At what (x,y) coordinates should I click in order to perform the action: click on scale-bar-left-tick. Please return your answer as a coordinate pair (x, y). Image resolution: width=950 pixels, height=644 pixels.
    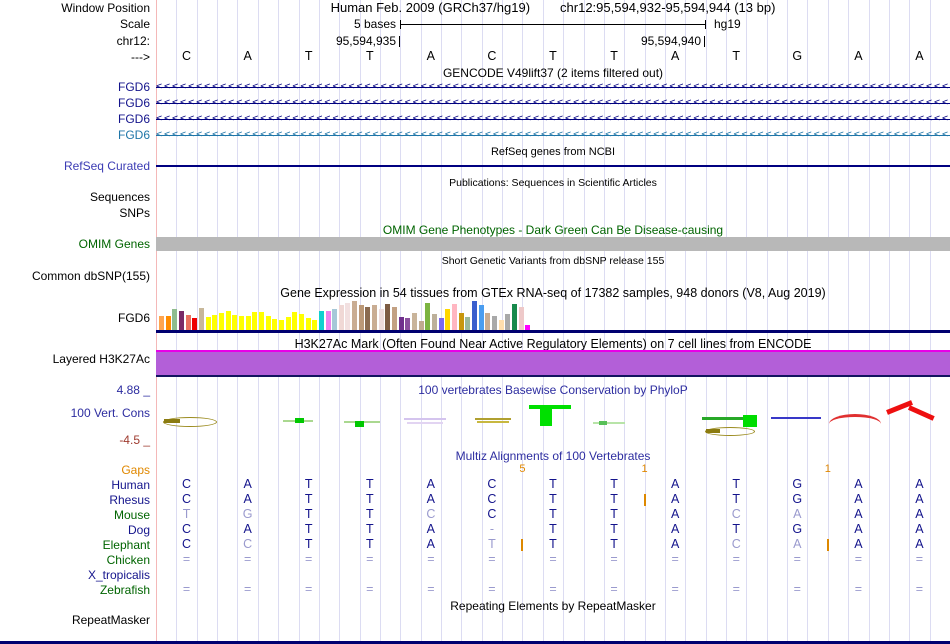
    Looking at the image, I should click on (400, 24).